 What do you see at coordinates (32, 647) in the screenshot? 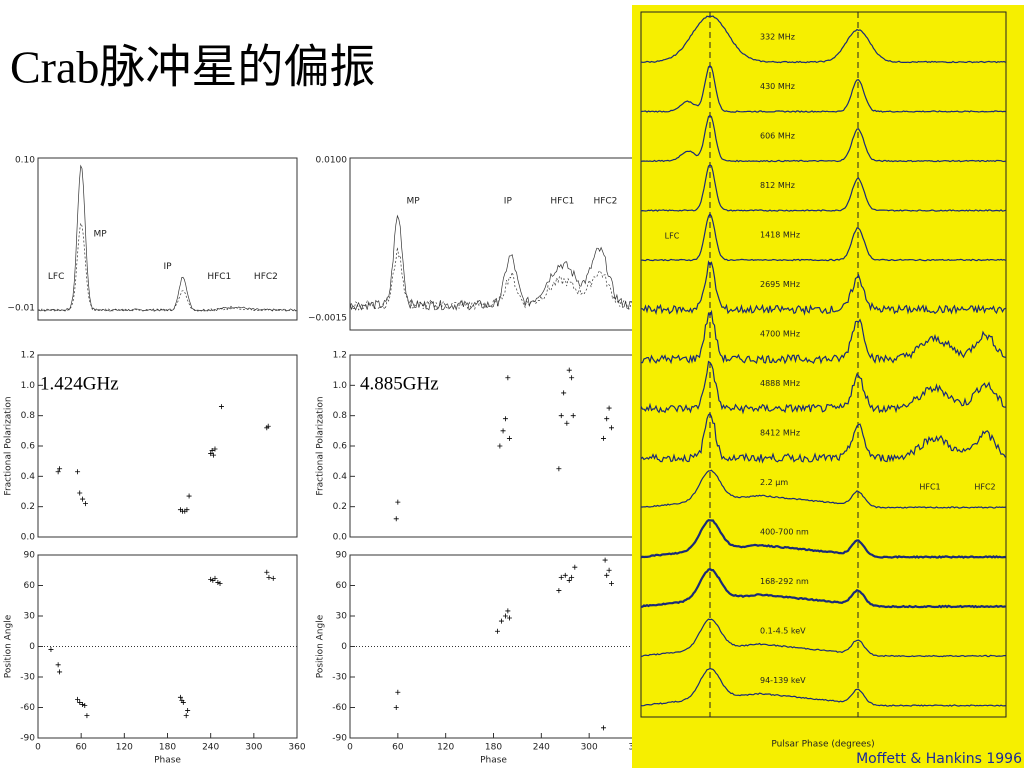
I see `y-tick-label: 0` at bounding box center [32, 647].